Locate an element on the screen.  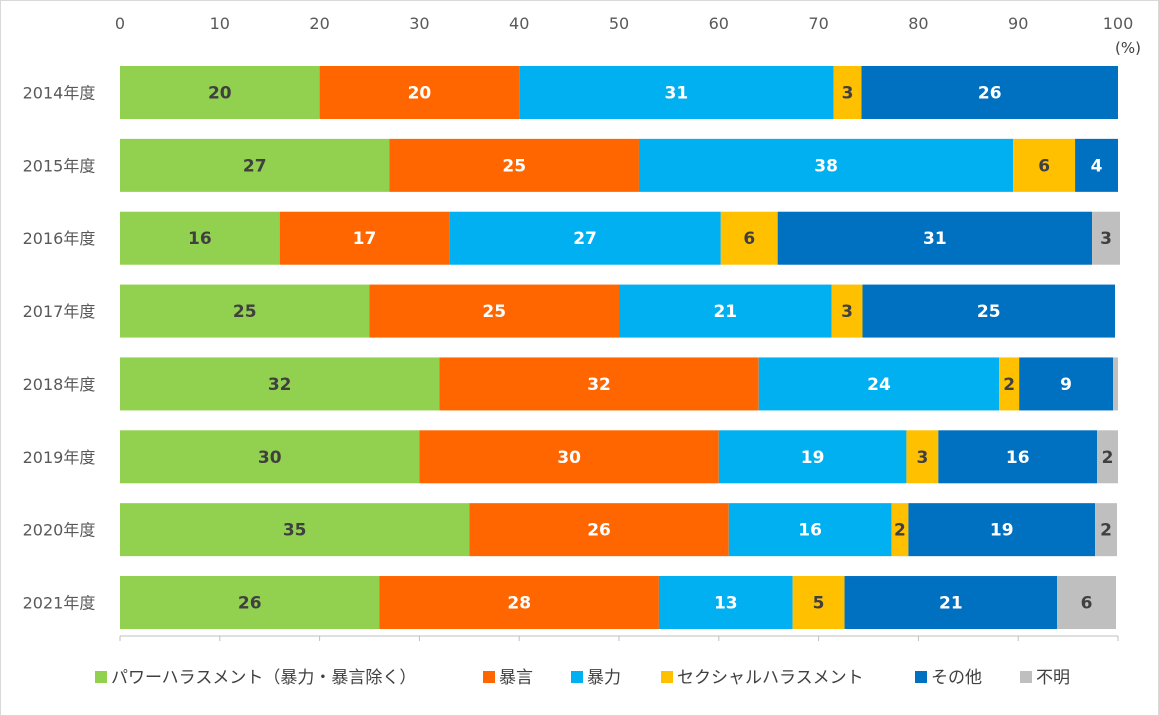
x-tick-label: 40 is located at coordinates (519, 23).